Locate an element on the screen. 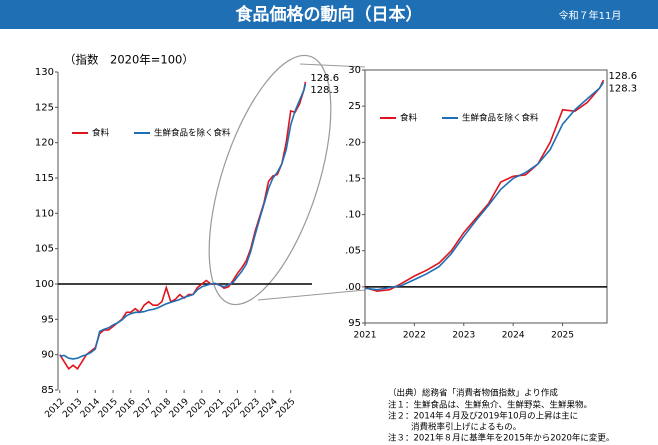  y-tick-label: 90 is located at coordinates (47, 355).